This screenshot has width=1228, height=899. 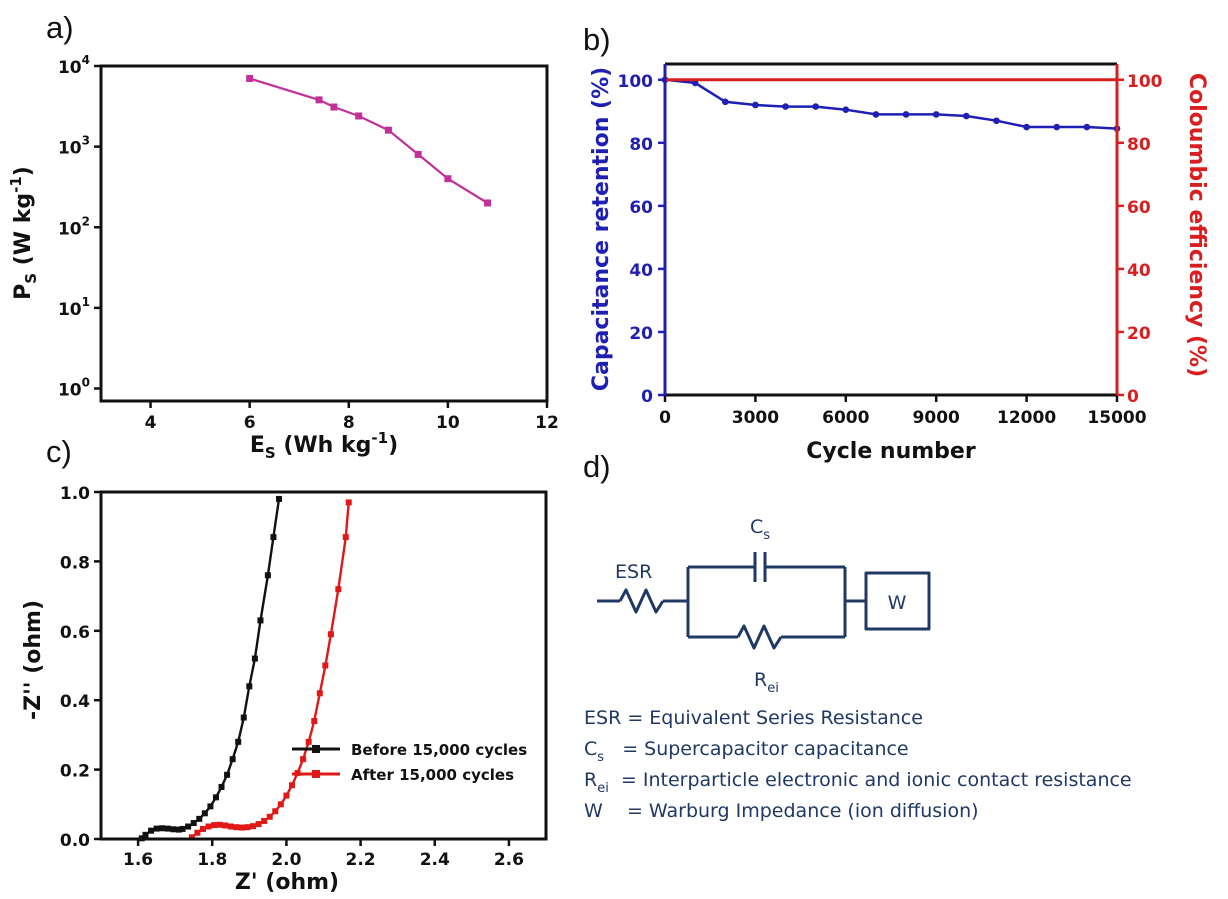 What do you see at coordinates (448, 423) in the screenshot?
I see `chart-a-x-tick-label: 10` at bounding box center [448, 423].